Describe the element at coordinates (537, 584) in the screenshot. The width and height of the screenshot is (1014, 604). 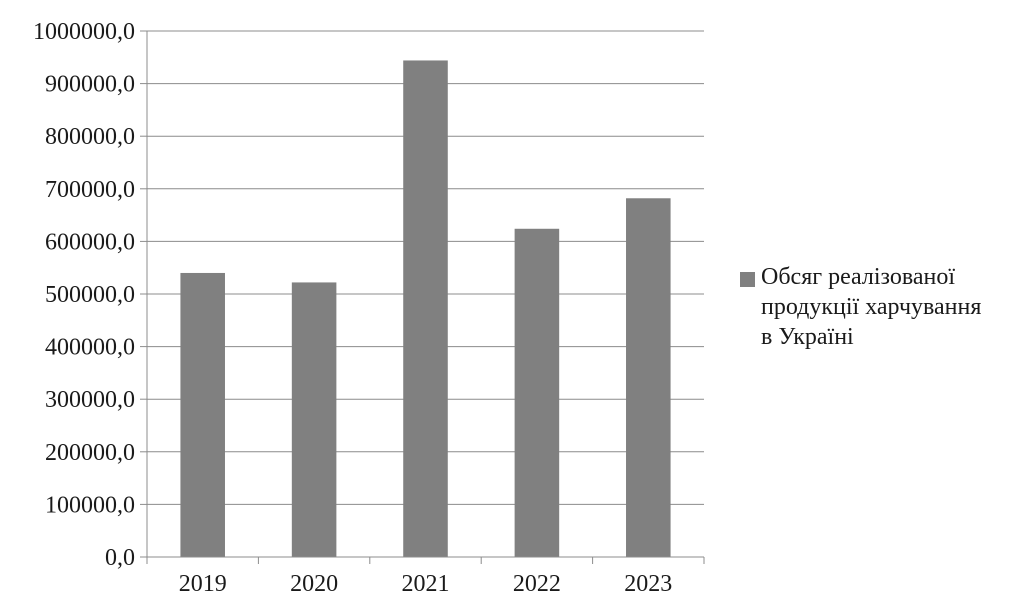
I see `x-tick-label: 2022` at that location.